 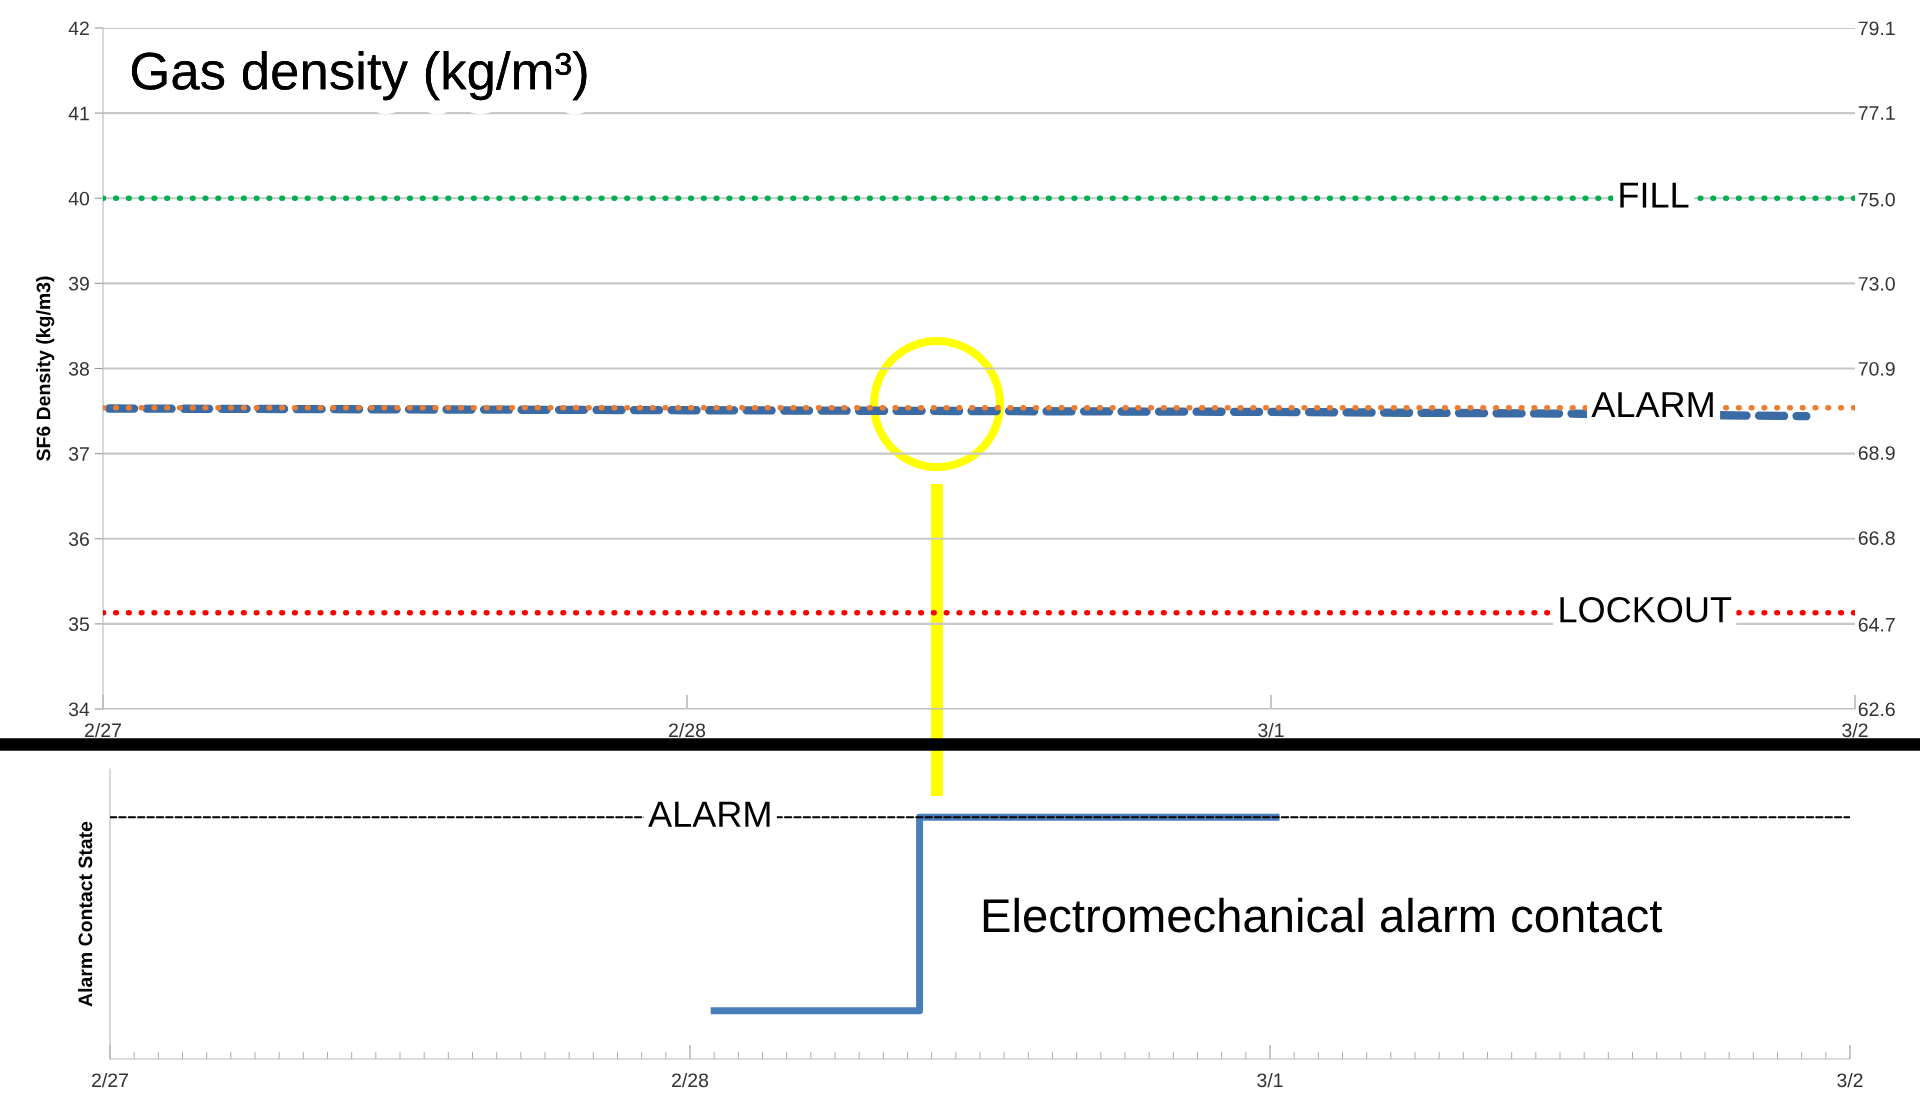 I want to click on y2-tick-label: 62.6, so click(x=1876, y=709).